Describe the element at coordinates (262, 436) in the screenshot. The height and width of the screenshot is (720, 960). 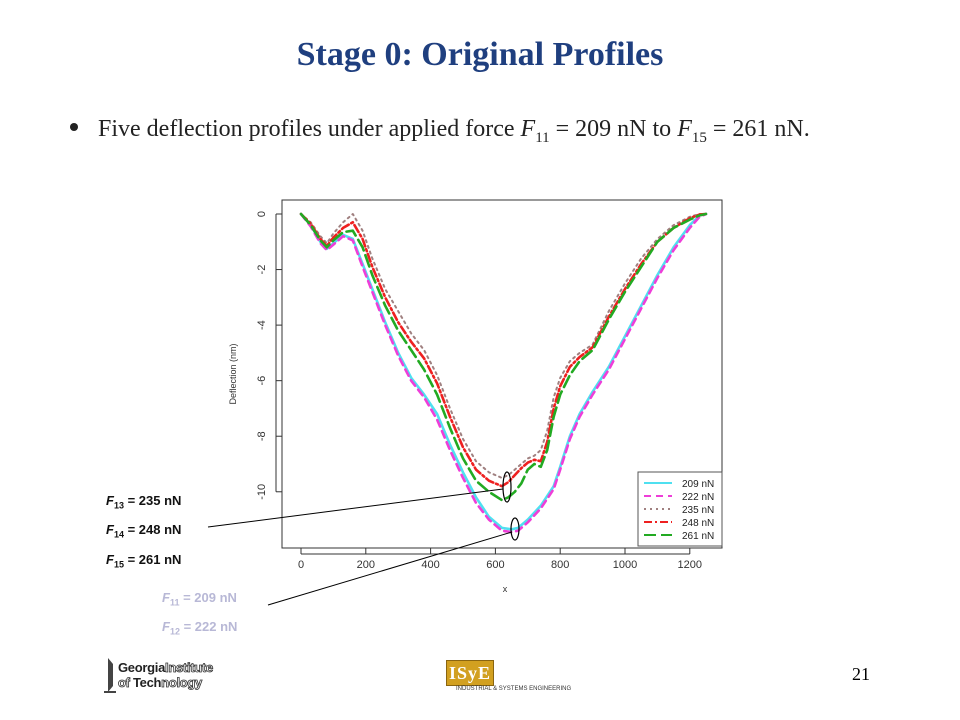
I see `y-tick-label: -8` at that location.